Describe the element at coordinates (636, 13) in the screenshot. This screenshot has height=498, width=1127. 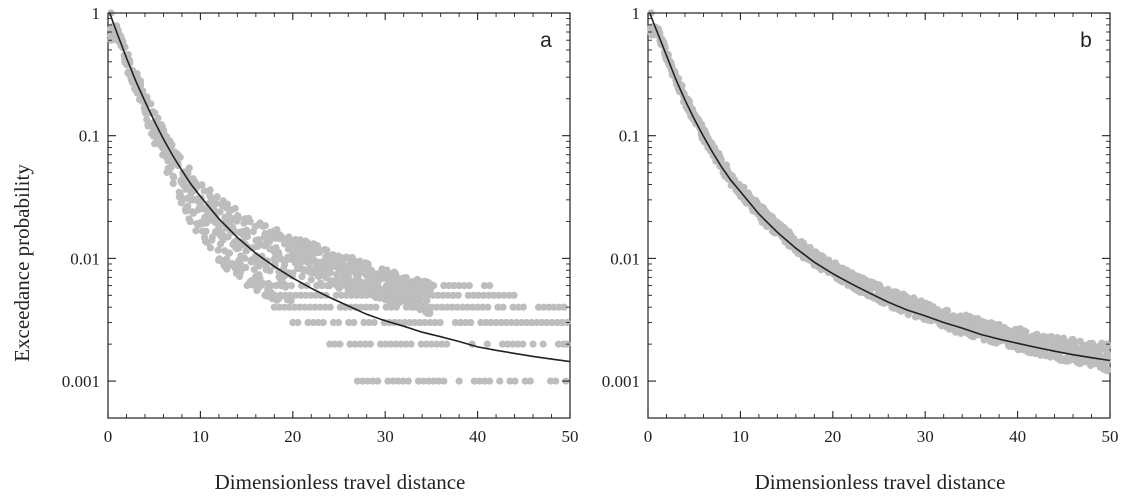
I see `y-tick-label: 1` at that location.